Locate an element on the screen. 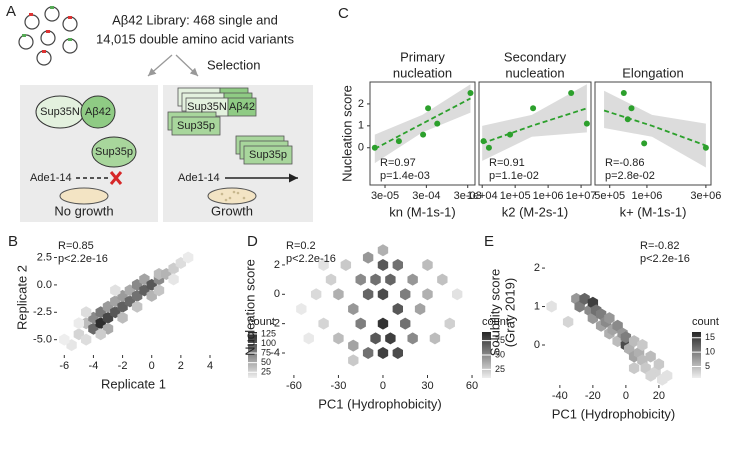 The image size is (729, 454). annotation: p<2.2e-16 is located at coordinates (665, 259).